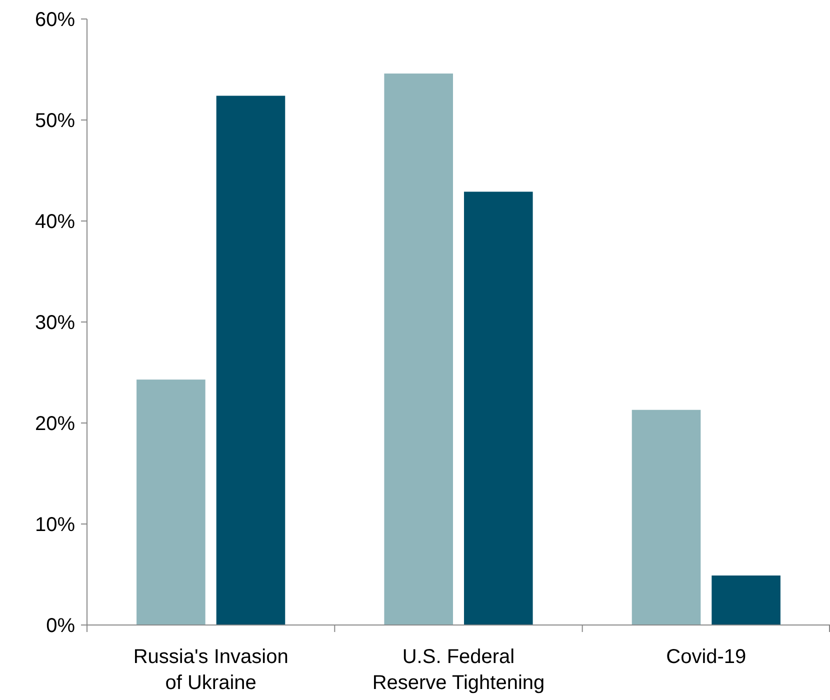  Describe the element at coordinates (55, 20) in the screenshot. I see `y-tick-label: 60%` at that location.